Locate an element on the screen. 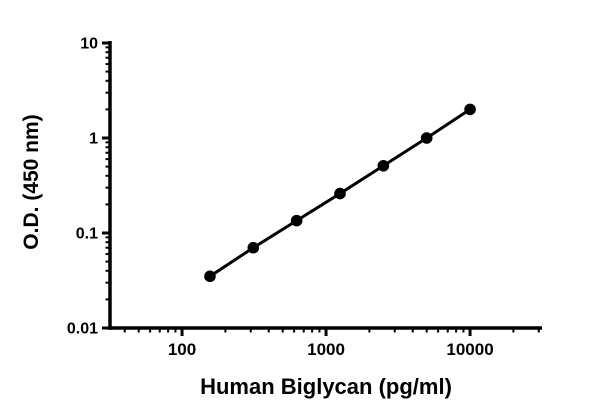 This screenshot has height=416, width=600. x-tick-label: 10000 is located at coordinates (469, 349).